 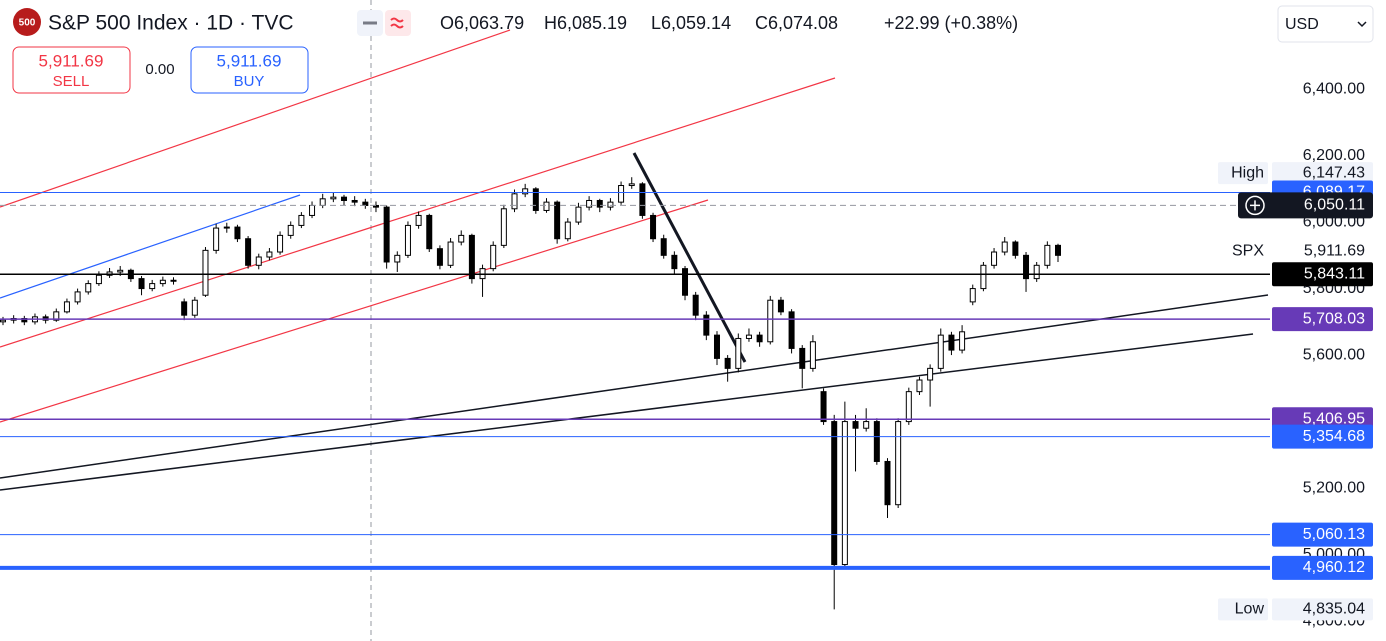 What do you see at coordinates (1334, 251) in the screenshot?
I see `marker-value: 5,911.69` at bounding box center [1334, 251].